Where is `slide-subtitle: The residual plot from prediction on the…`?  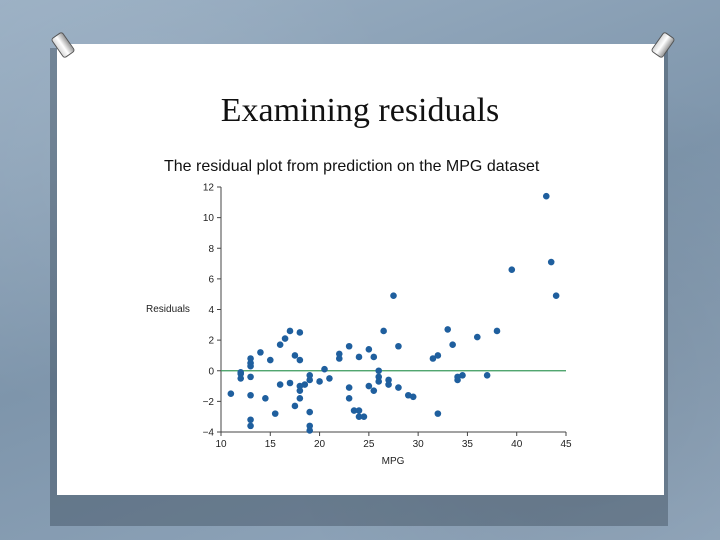
slide-subtitle: The residual plot from prediction on the… is located at coordinates (352, 166).